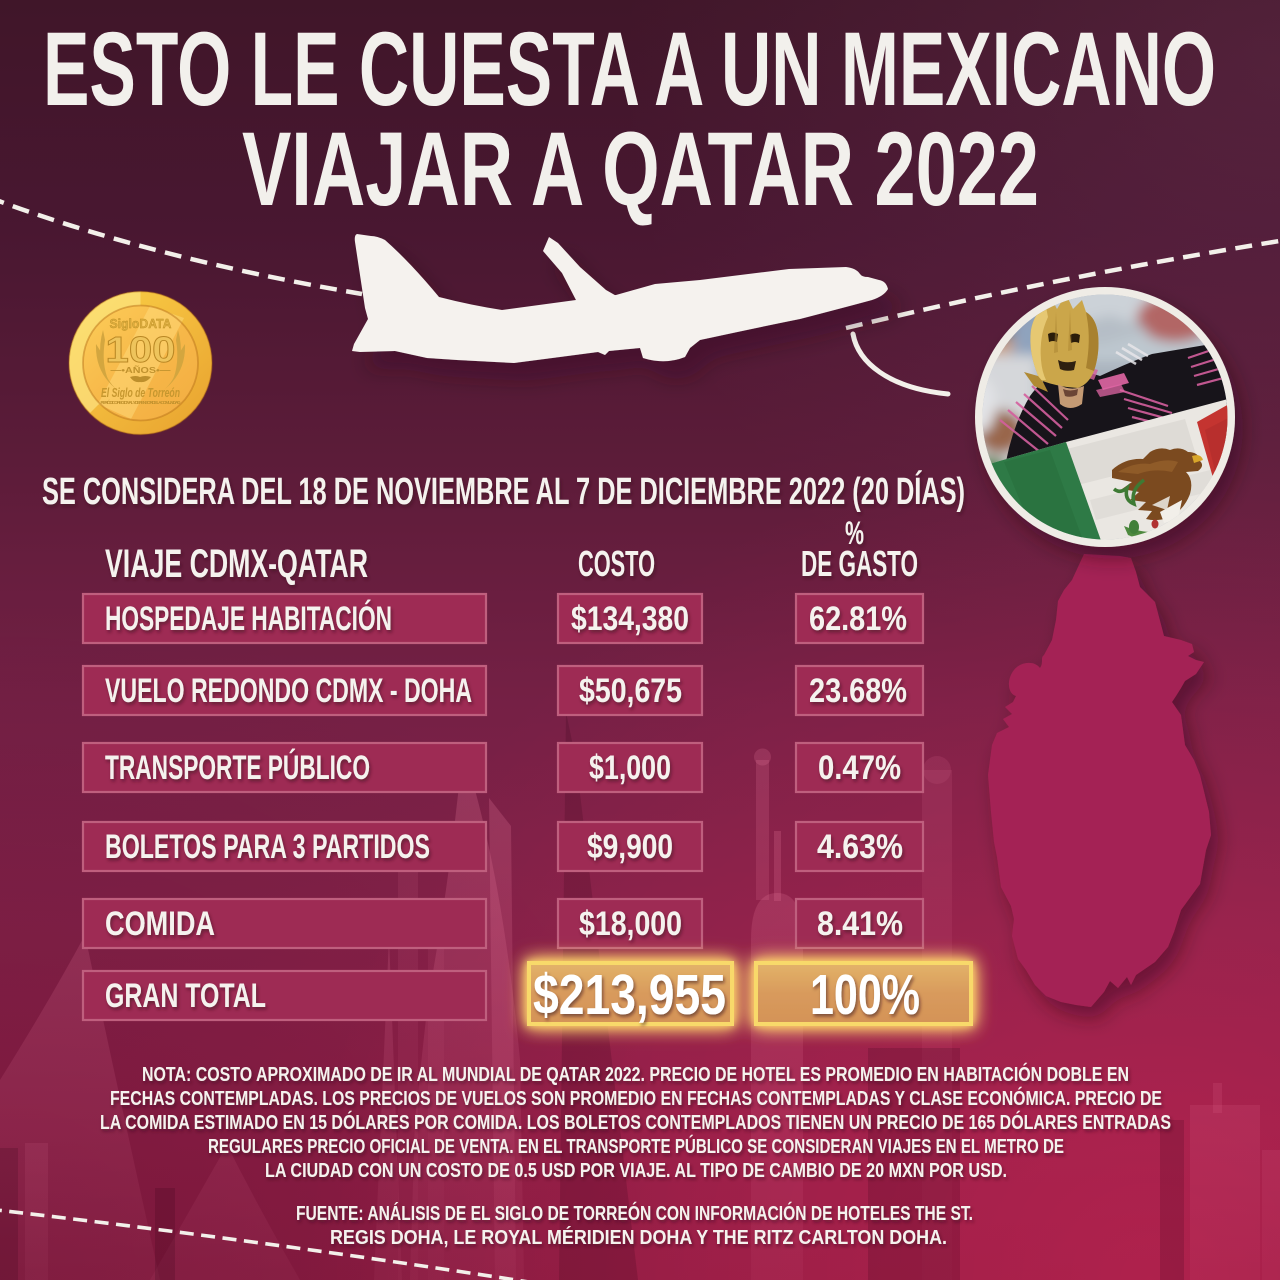  Describe the element at coordinates (640, 169) in the screenshot. I see `svg-text: VIAJAR A QATAR 2022` at that location.